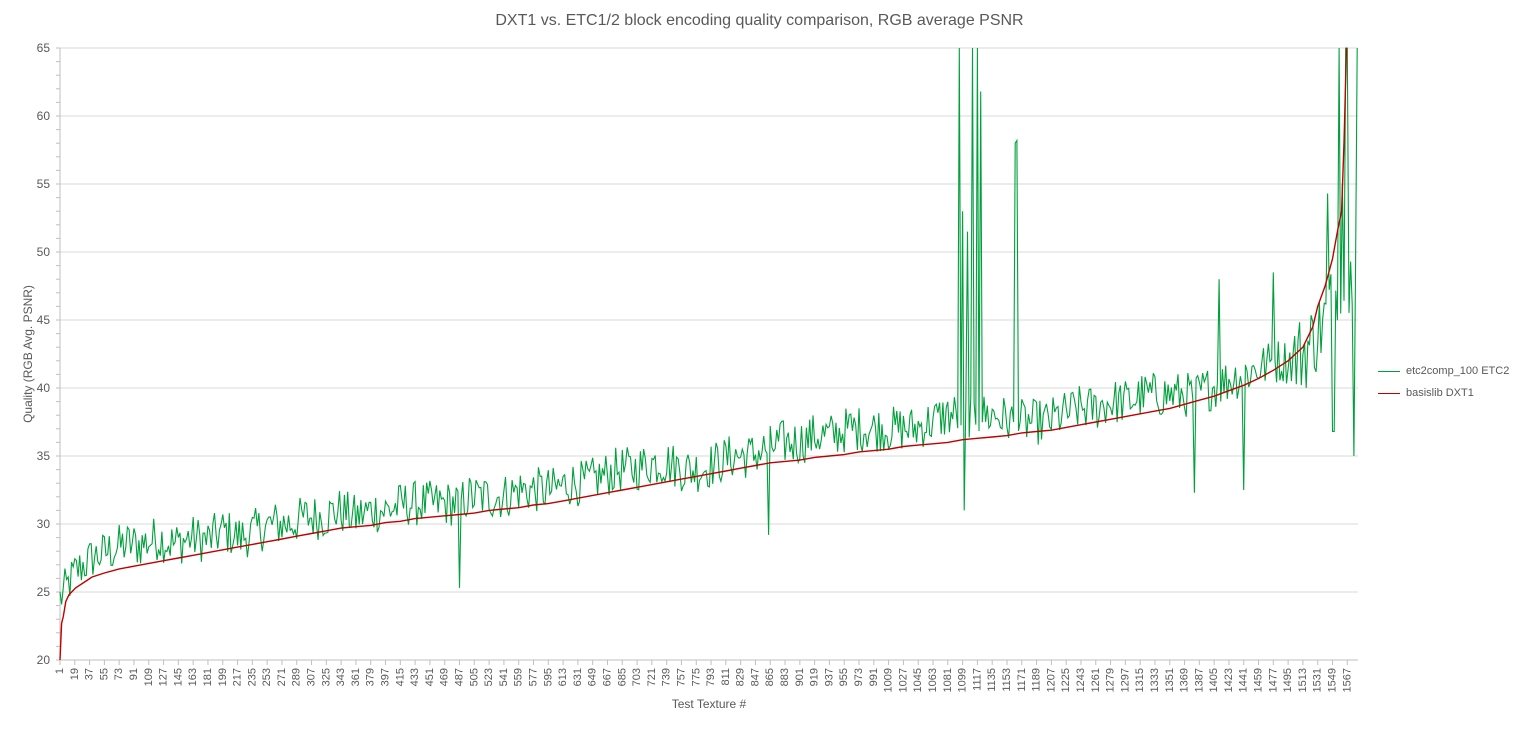  What do you see at coordinates (1244, 680) in the screenshot?
I see `x-tick-label: 1441` at bounding box center [1244, 680].